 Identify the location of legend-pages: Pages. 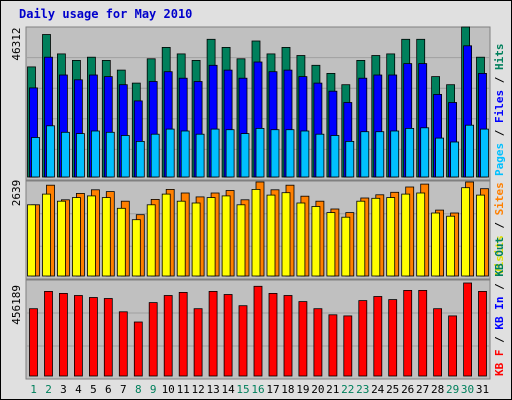
(499, 159).